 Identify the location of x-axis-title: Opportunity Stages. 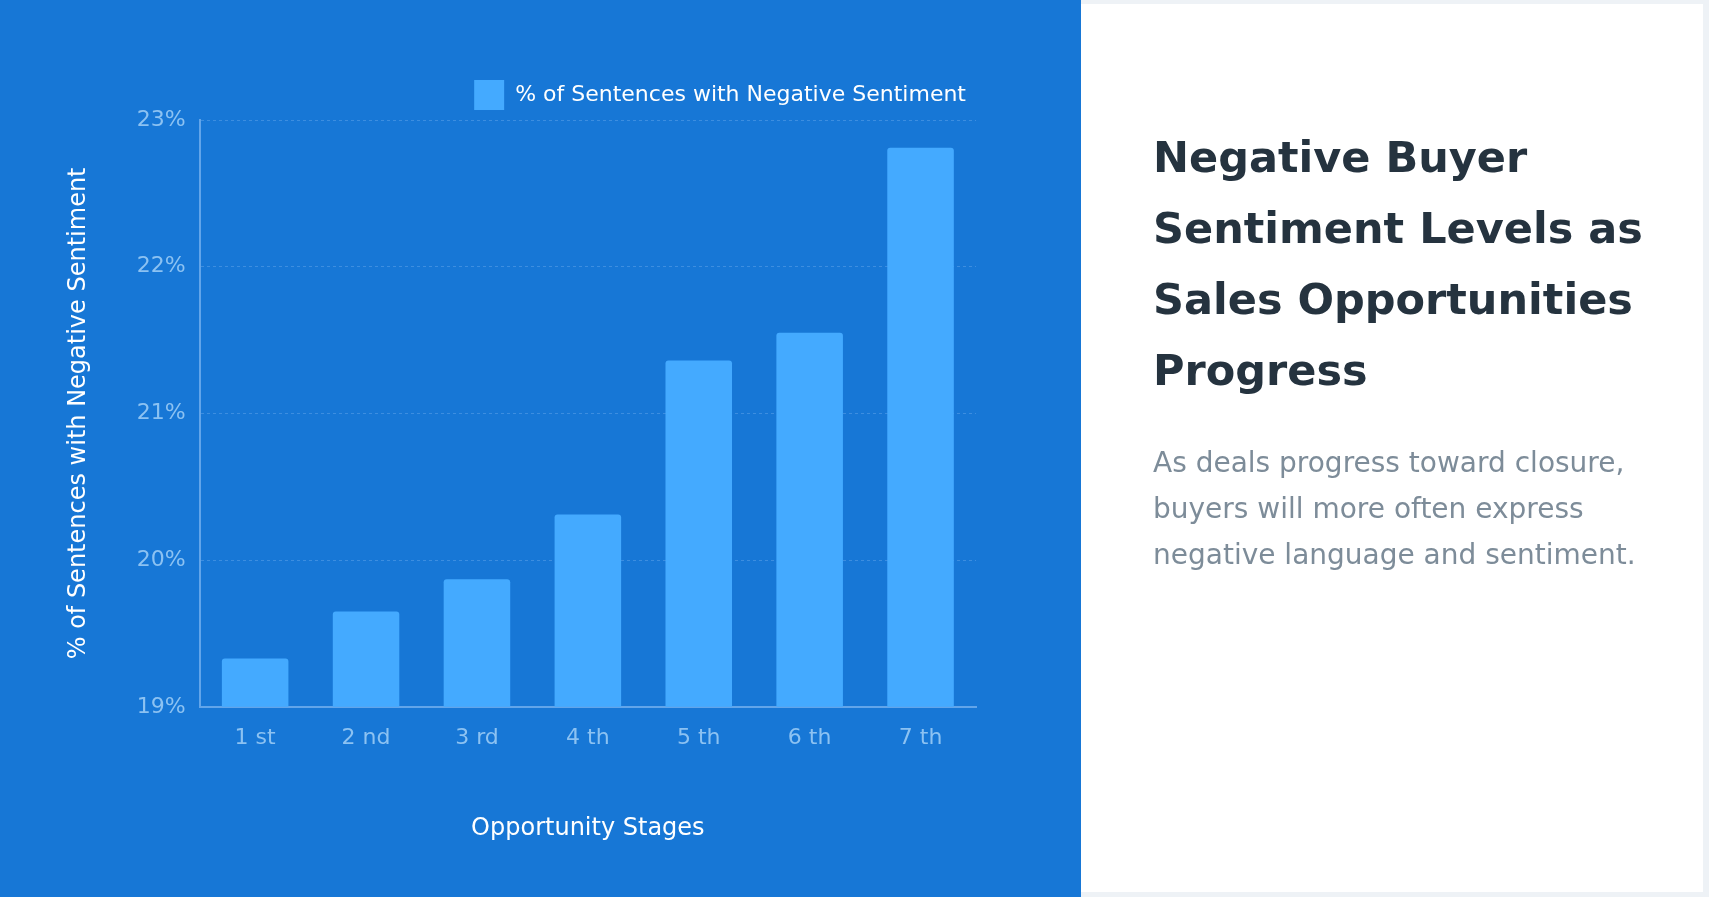
(588, 826).